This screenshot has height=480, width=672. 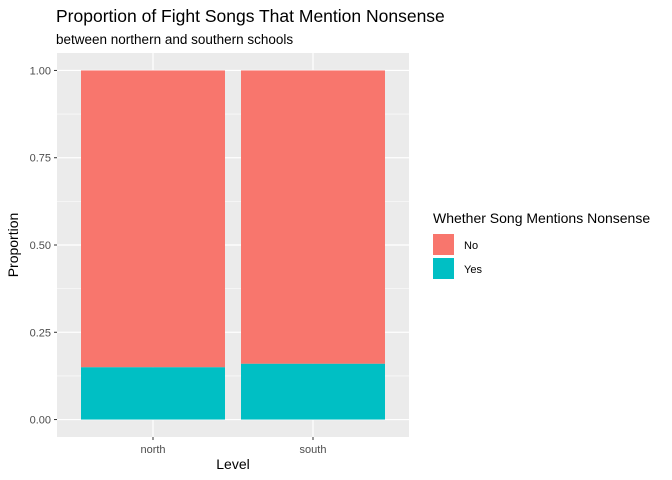 I want to click on y-tick-label: 0.75, so click(x=40, y=159).